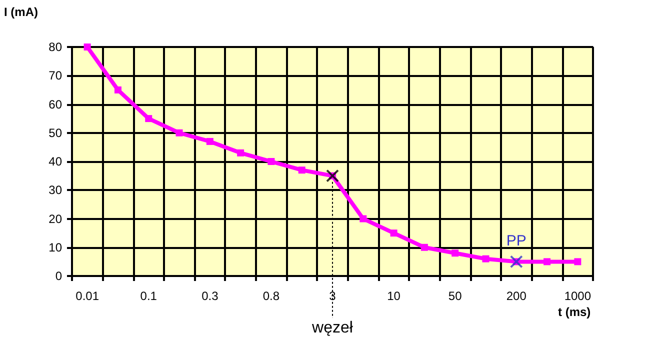 The width and height of the screenshot is (664, 344). I want to click on y-tick-label: 50, so click(55, 133).